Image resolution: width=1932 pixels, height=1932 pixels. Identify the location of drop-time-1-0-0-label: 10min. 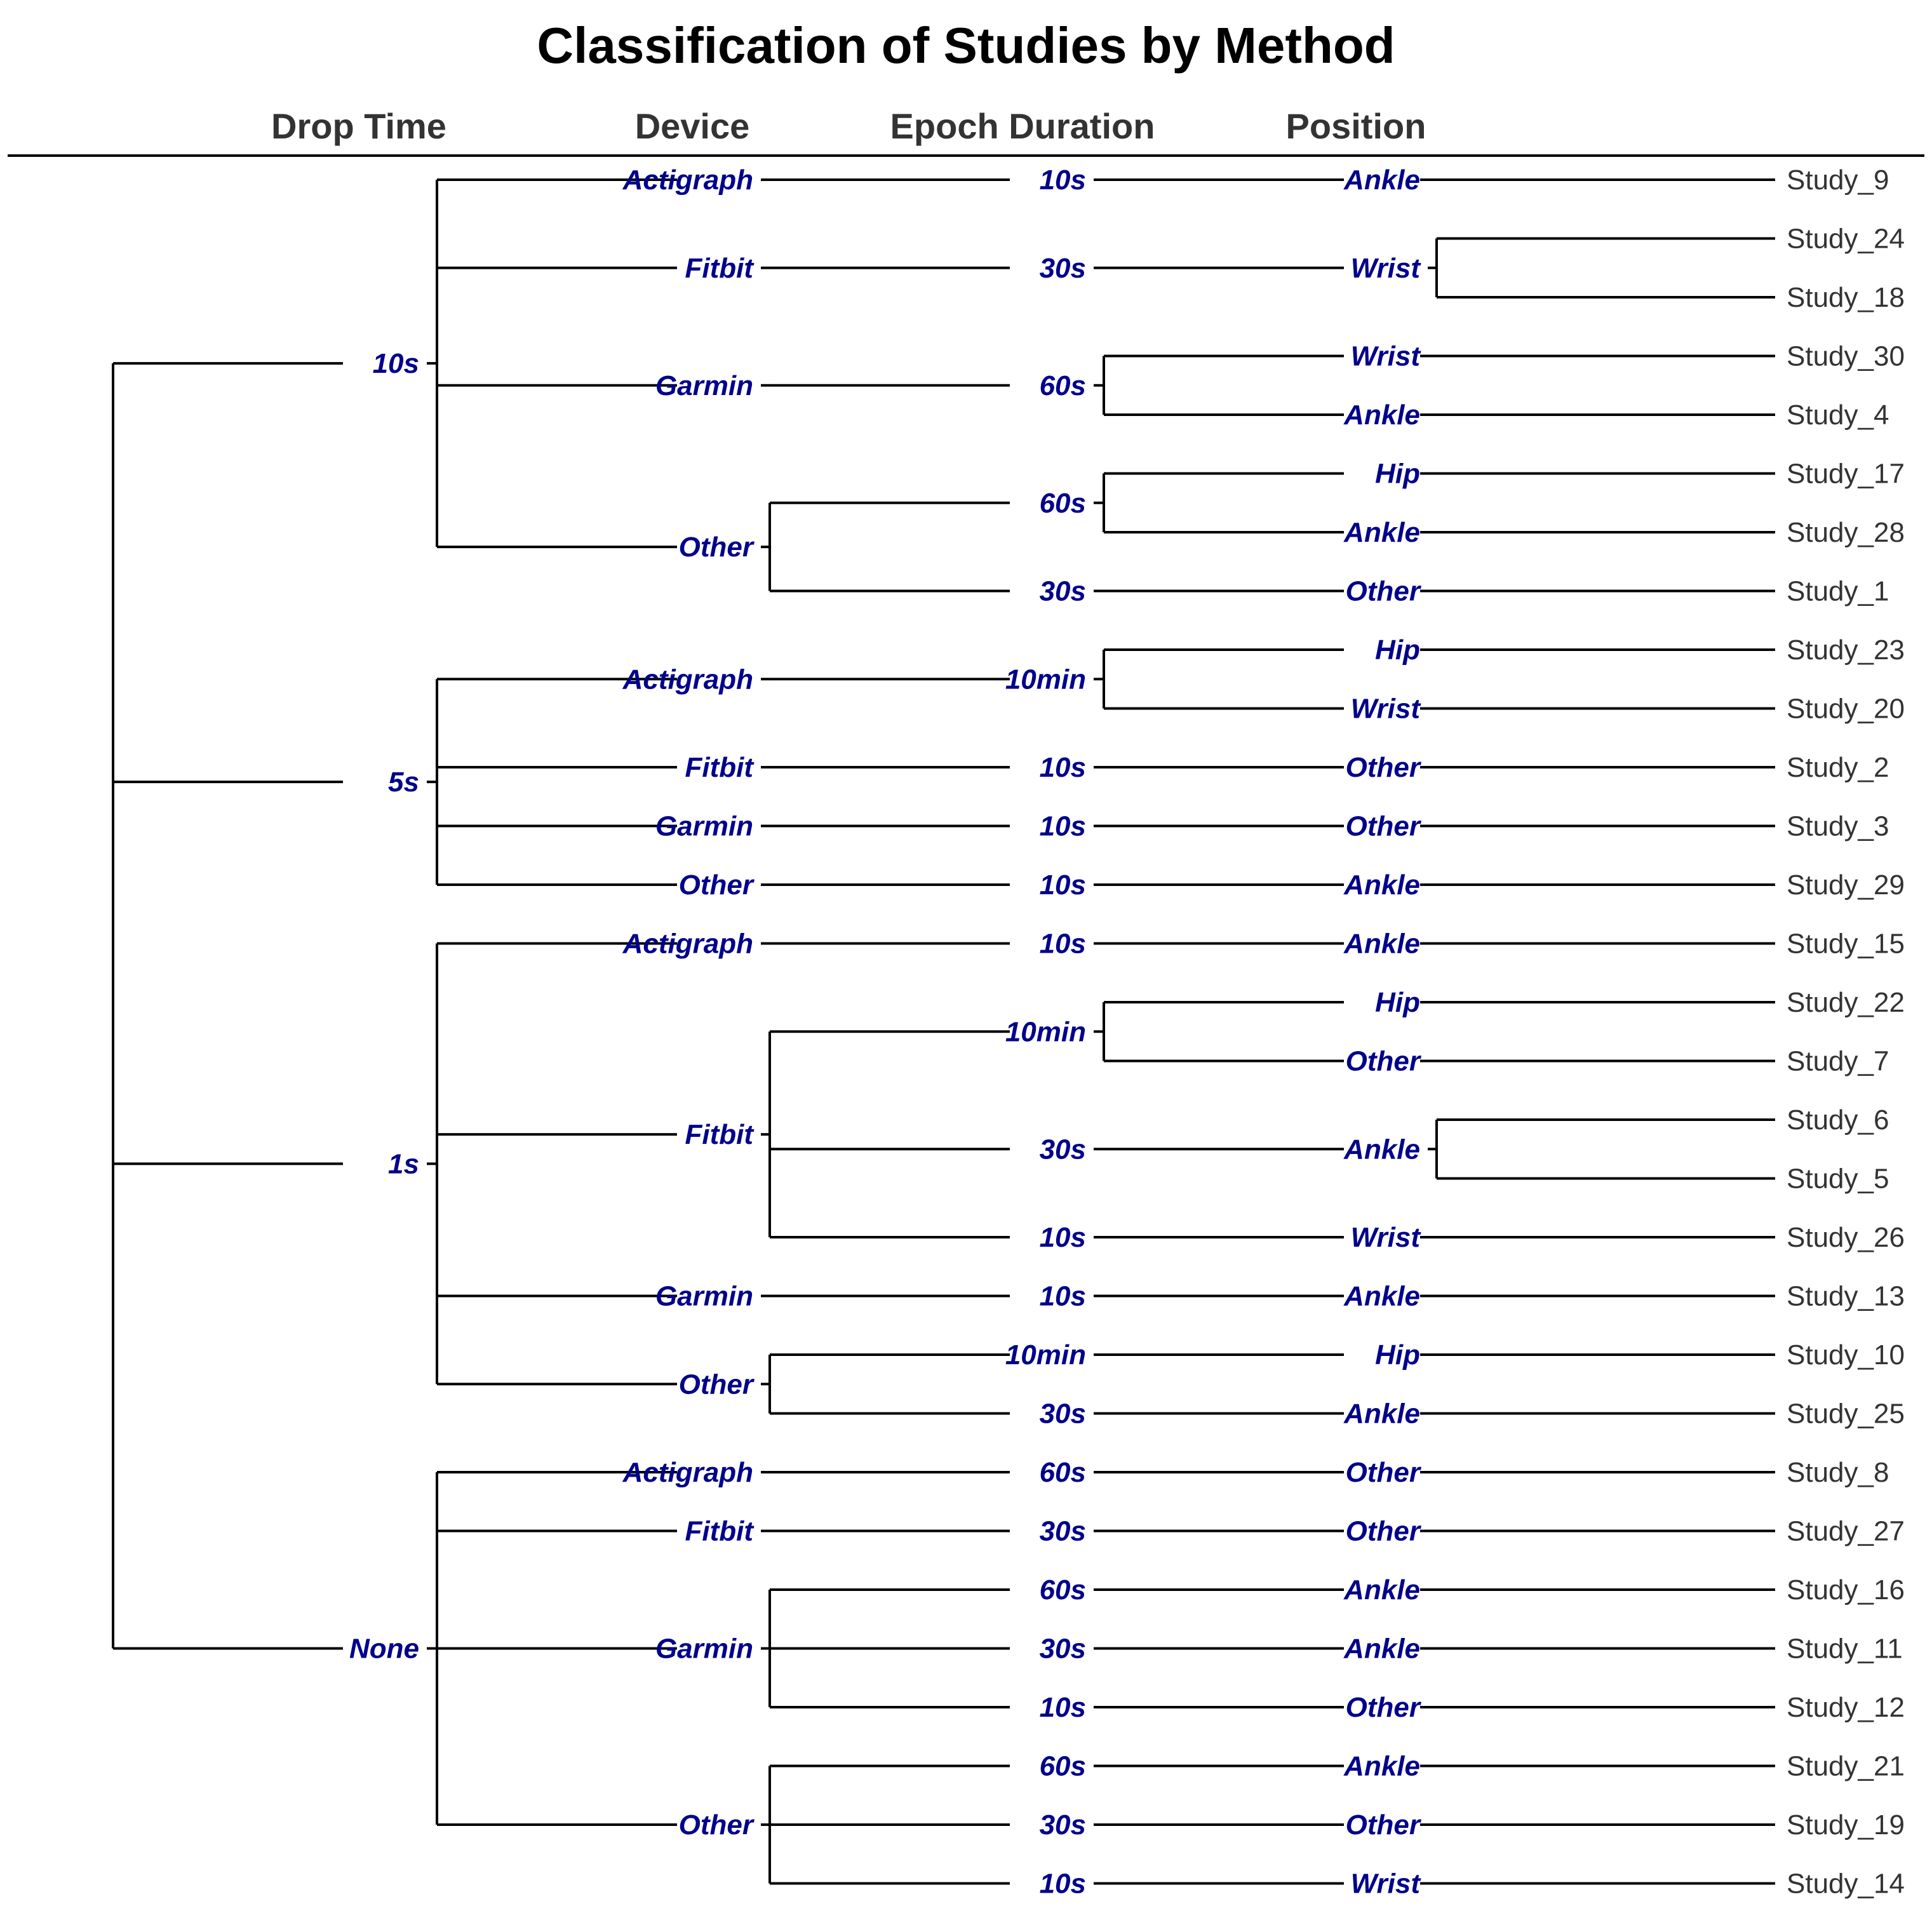
(1045, 679).